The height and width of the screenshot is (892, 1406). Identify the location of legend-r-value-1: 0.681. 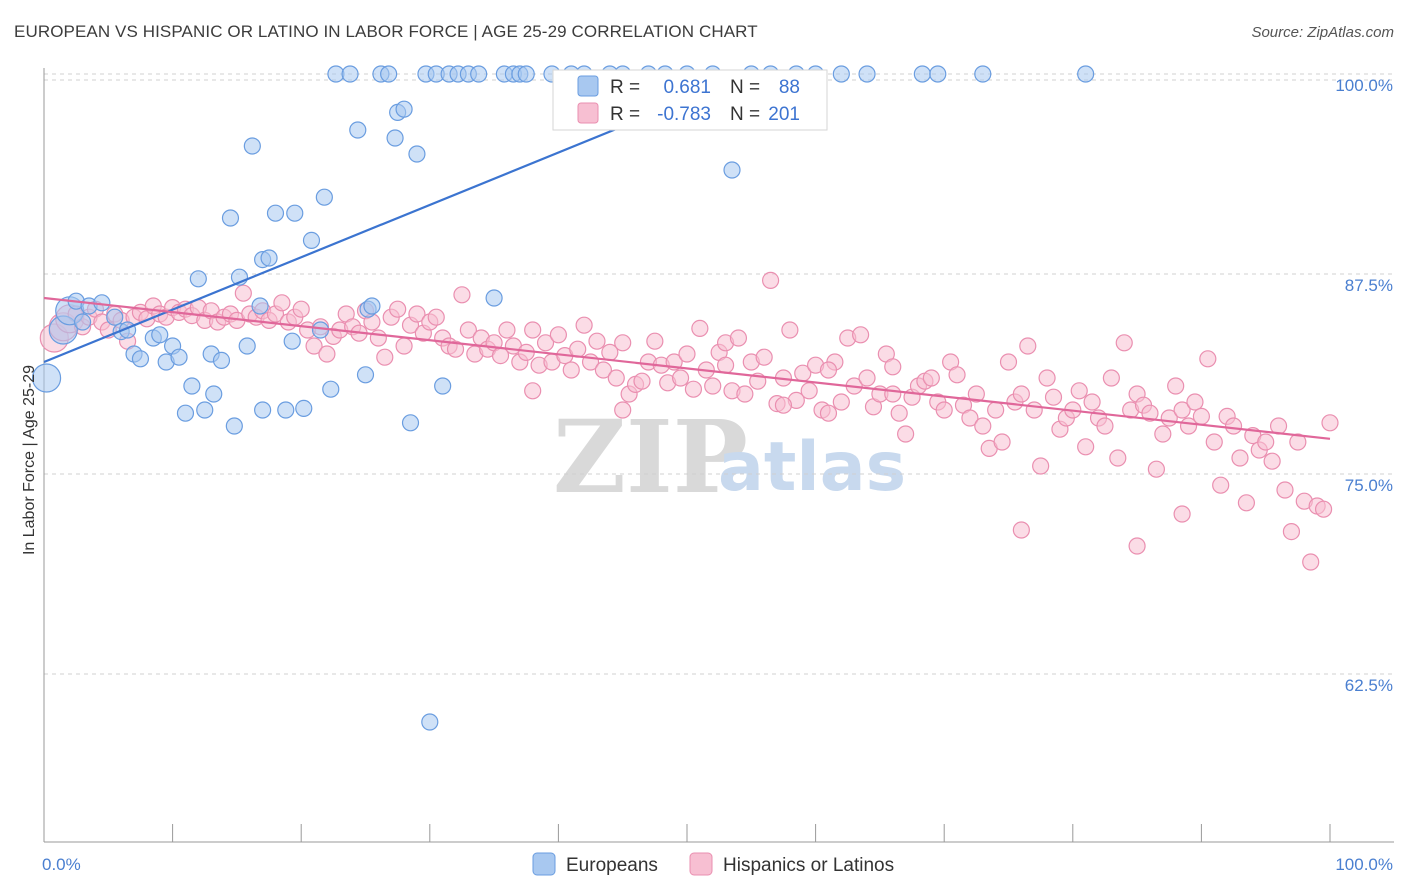
(687, 87).